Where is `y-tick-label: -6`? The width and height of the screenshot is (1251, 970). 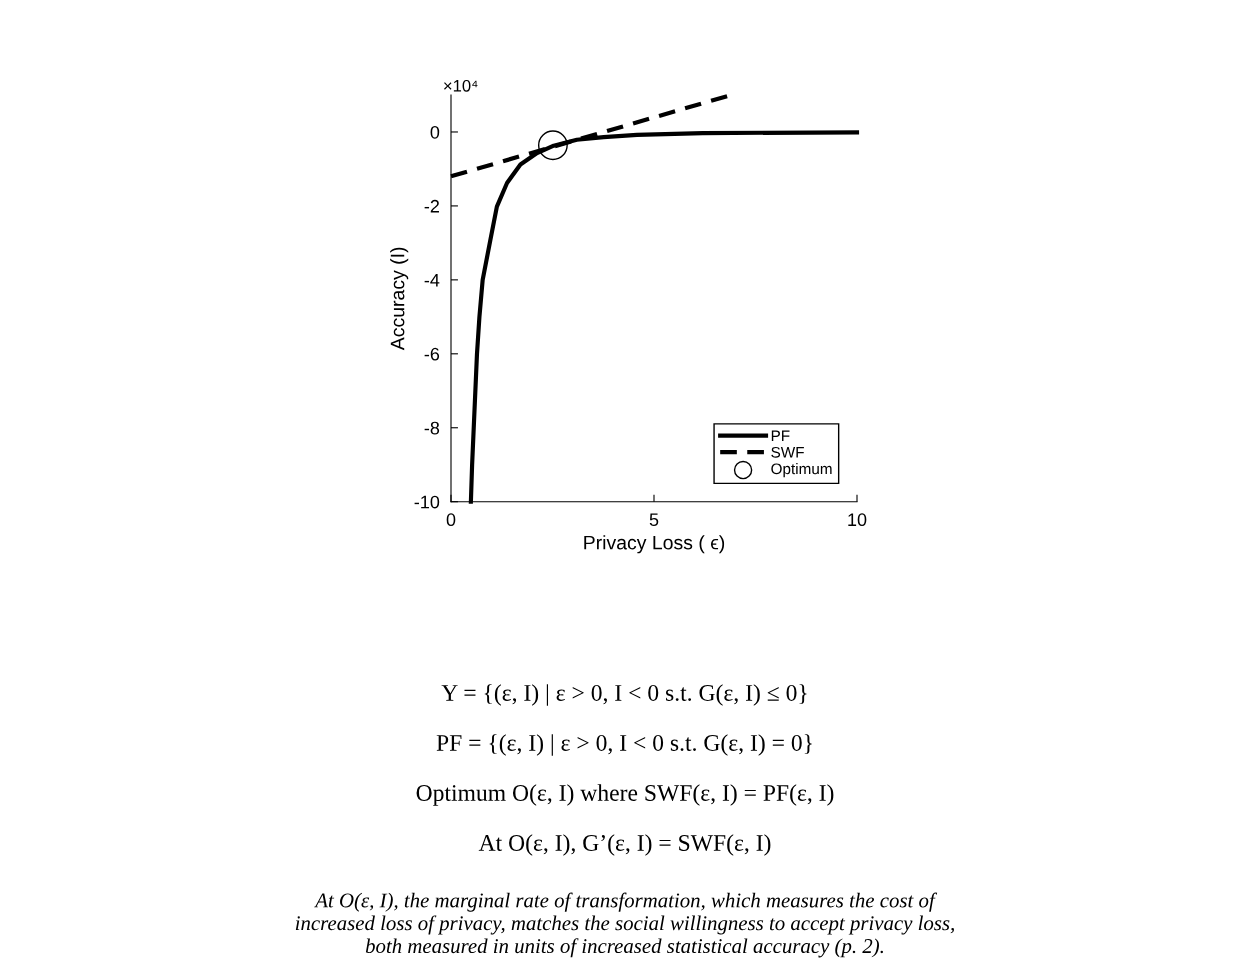
y-tick-label: -6 is located at coordinates (432, 354).